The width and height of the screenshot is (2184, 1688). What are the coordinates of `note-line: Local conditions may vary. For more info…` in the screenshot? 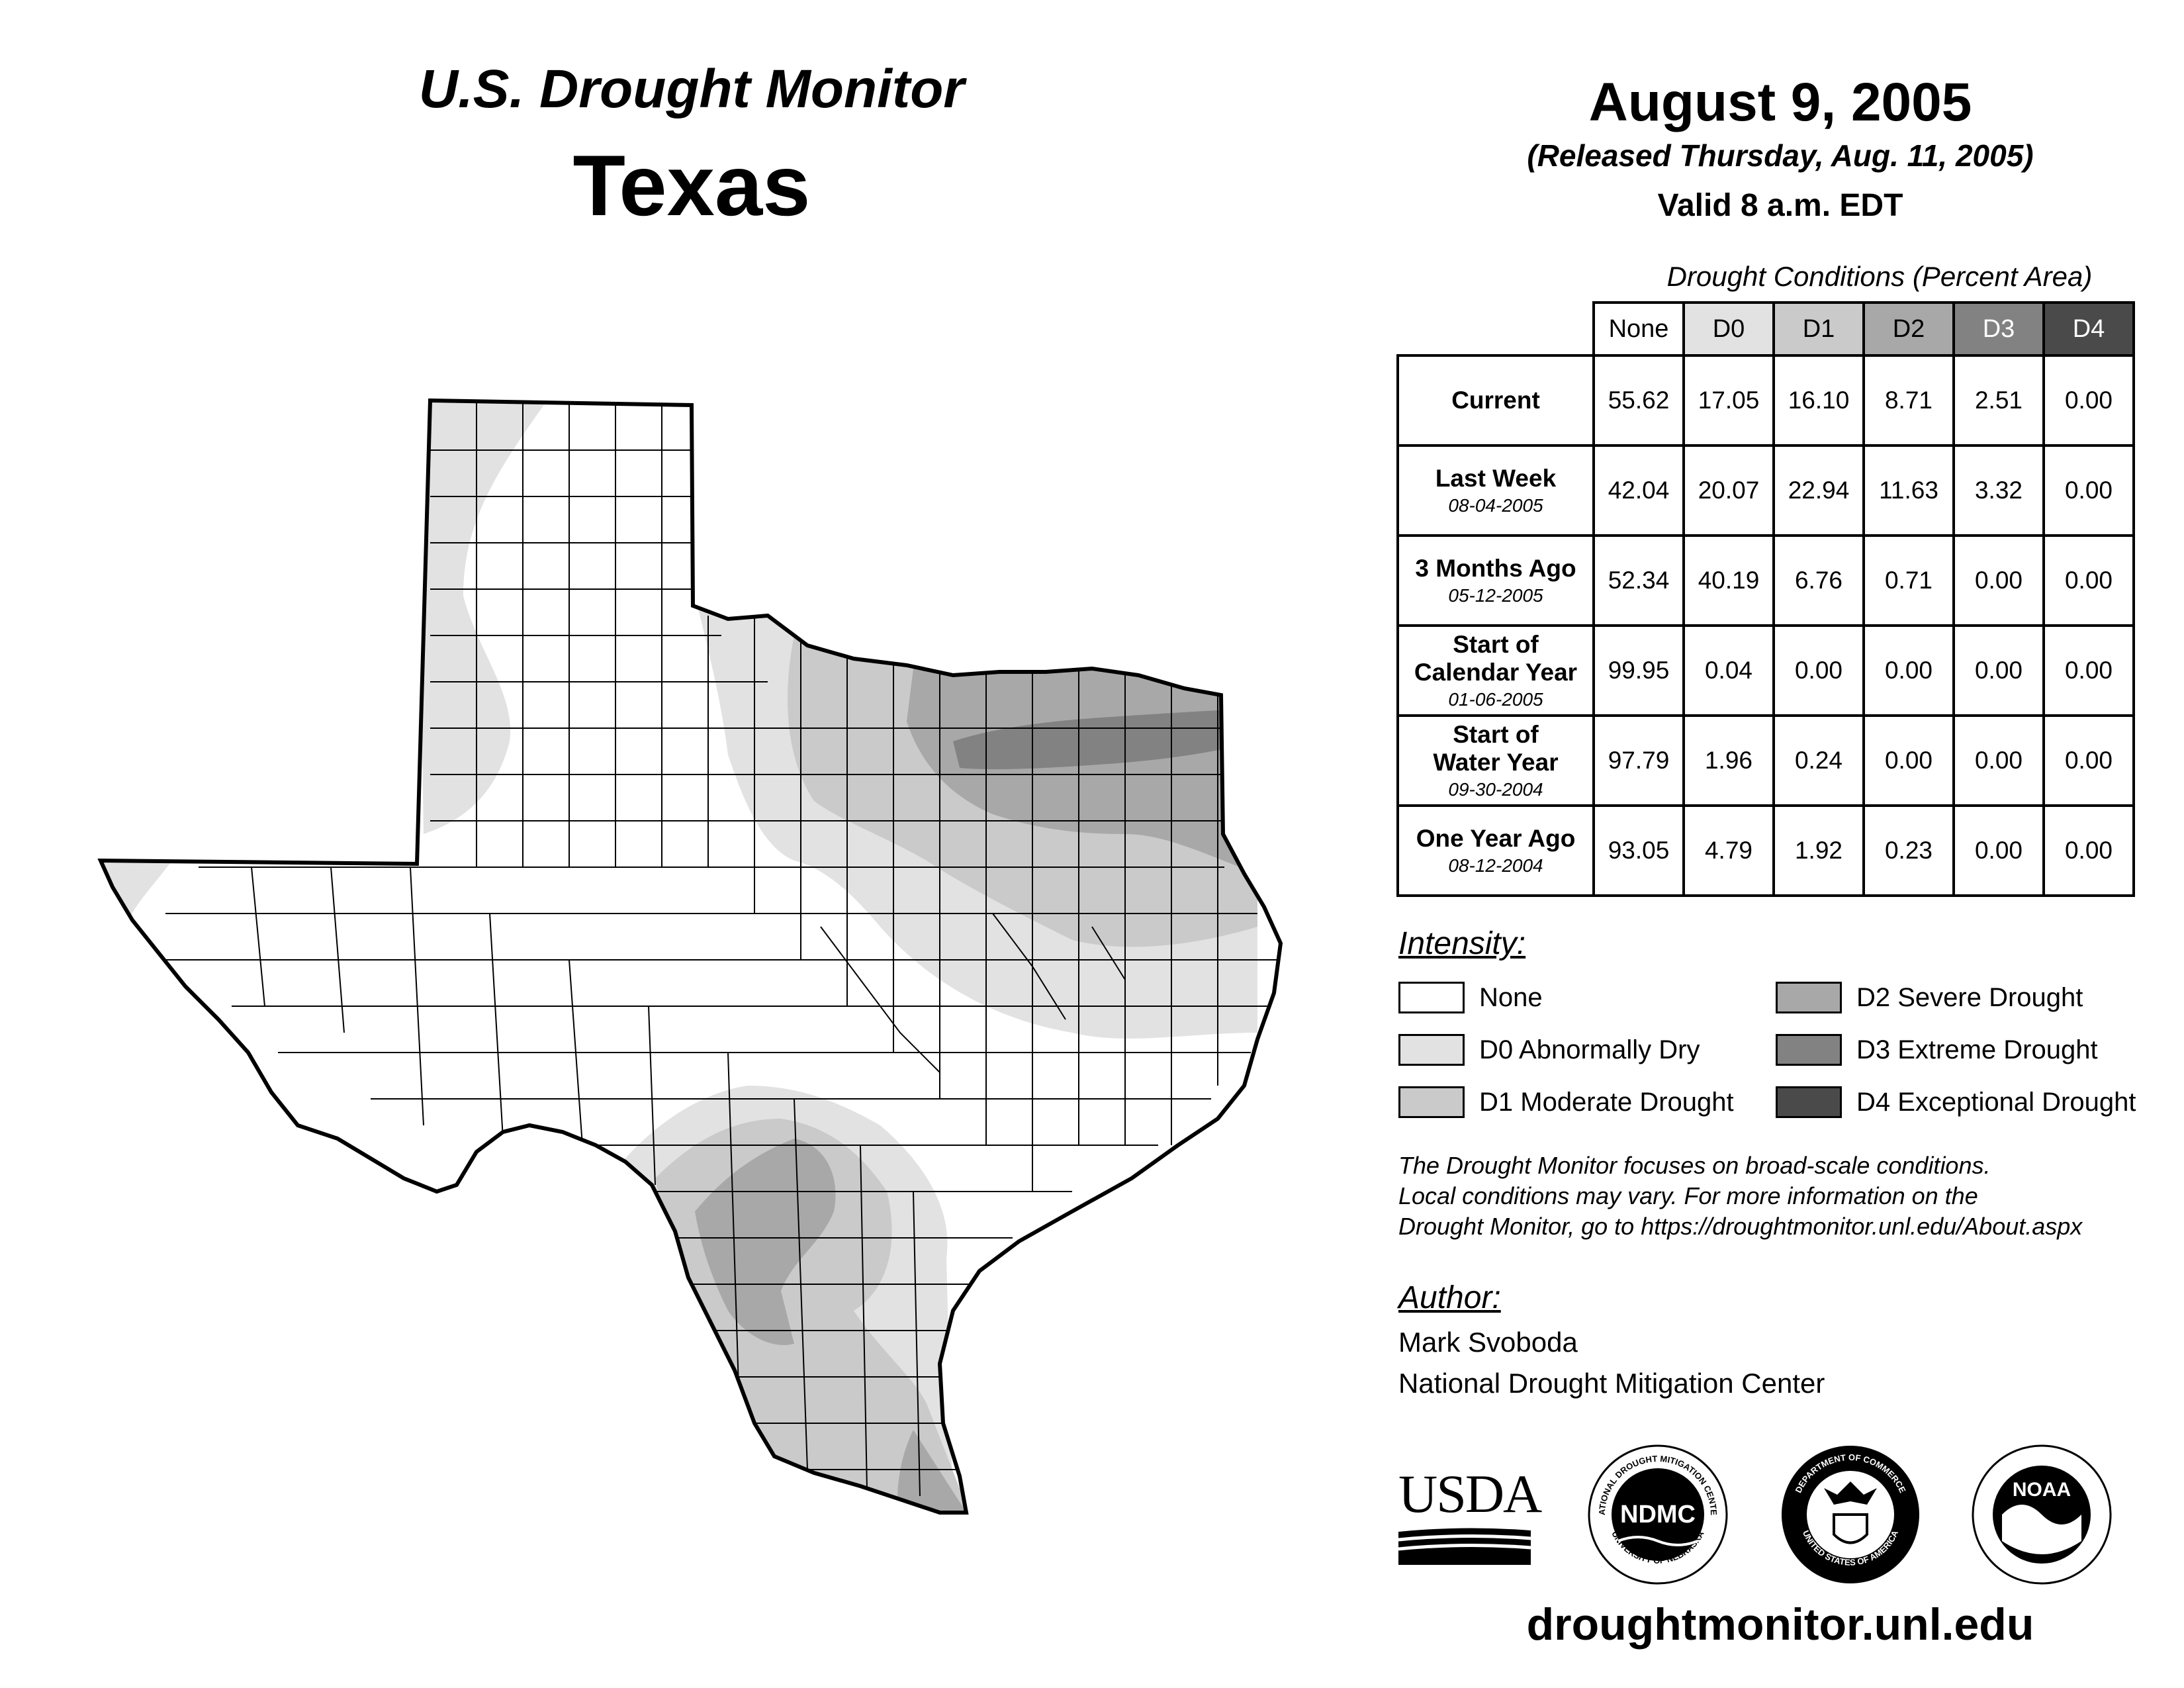 It's located at (1688, 1195).